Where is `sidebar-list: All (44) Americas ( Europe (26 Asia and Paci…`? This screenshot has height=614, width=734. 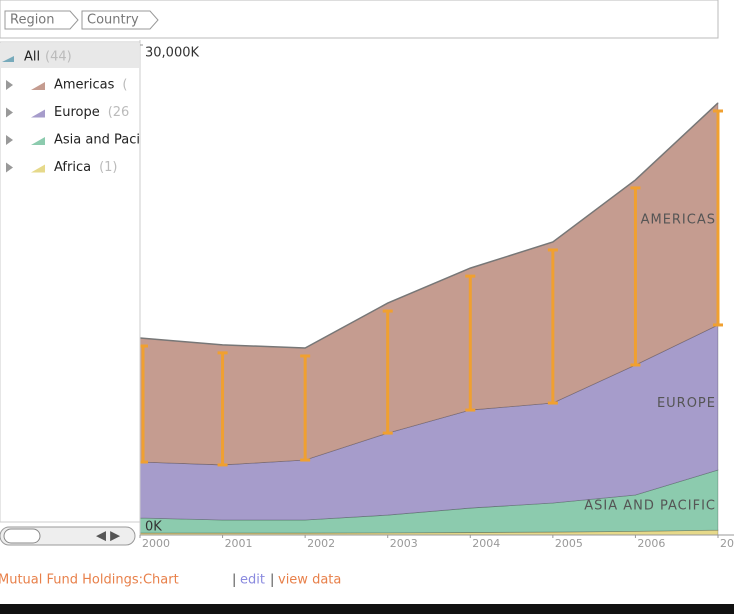 sidebar-list: All (44) Americas ( Europe (26 Asia and Paci… is located at coordinates (78, 112).